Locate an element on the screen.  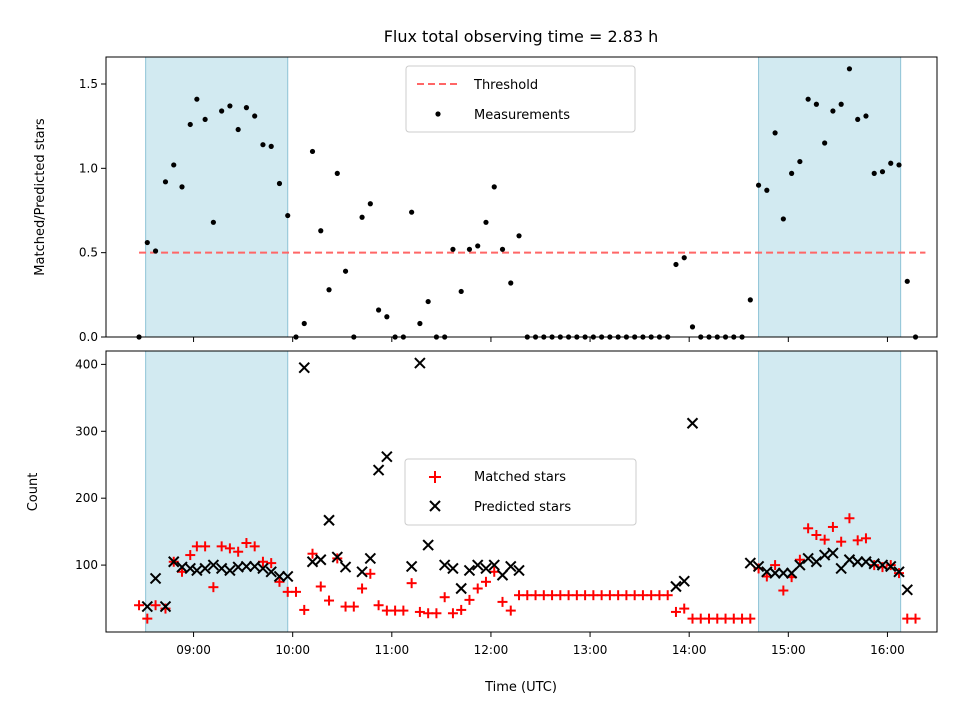
x-tick-label: 14:00 is located at coordinates (689, 650).